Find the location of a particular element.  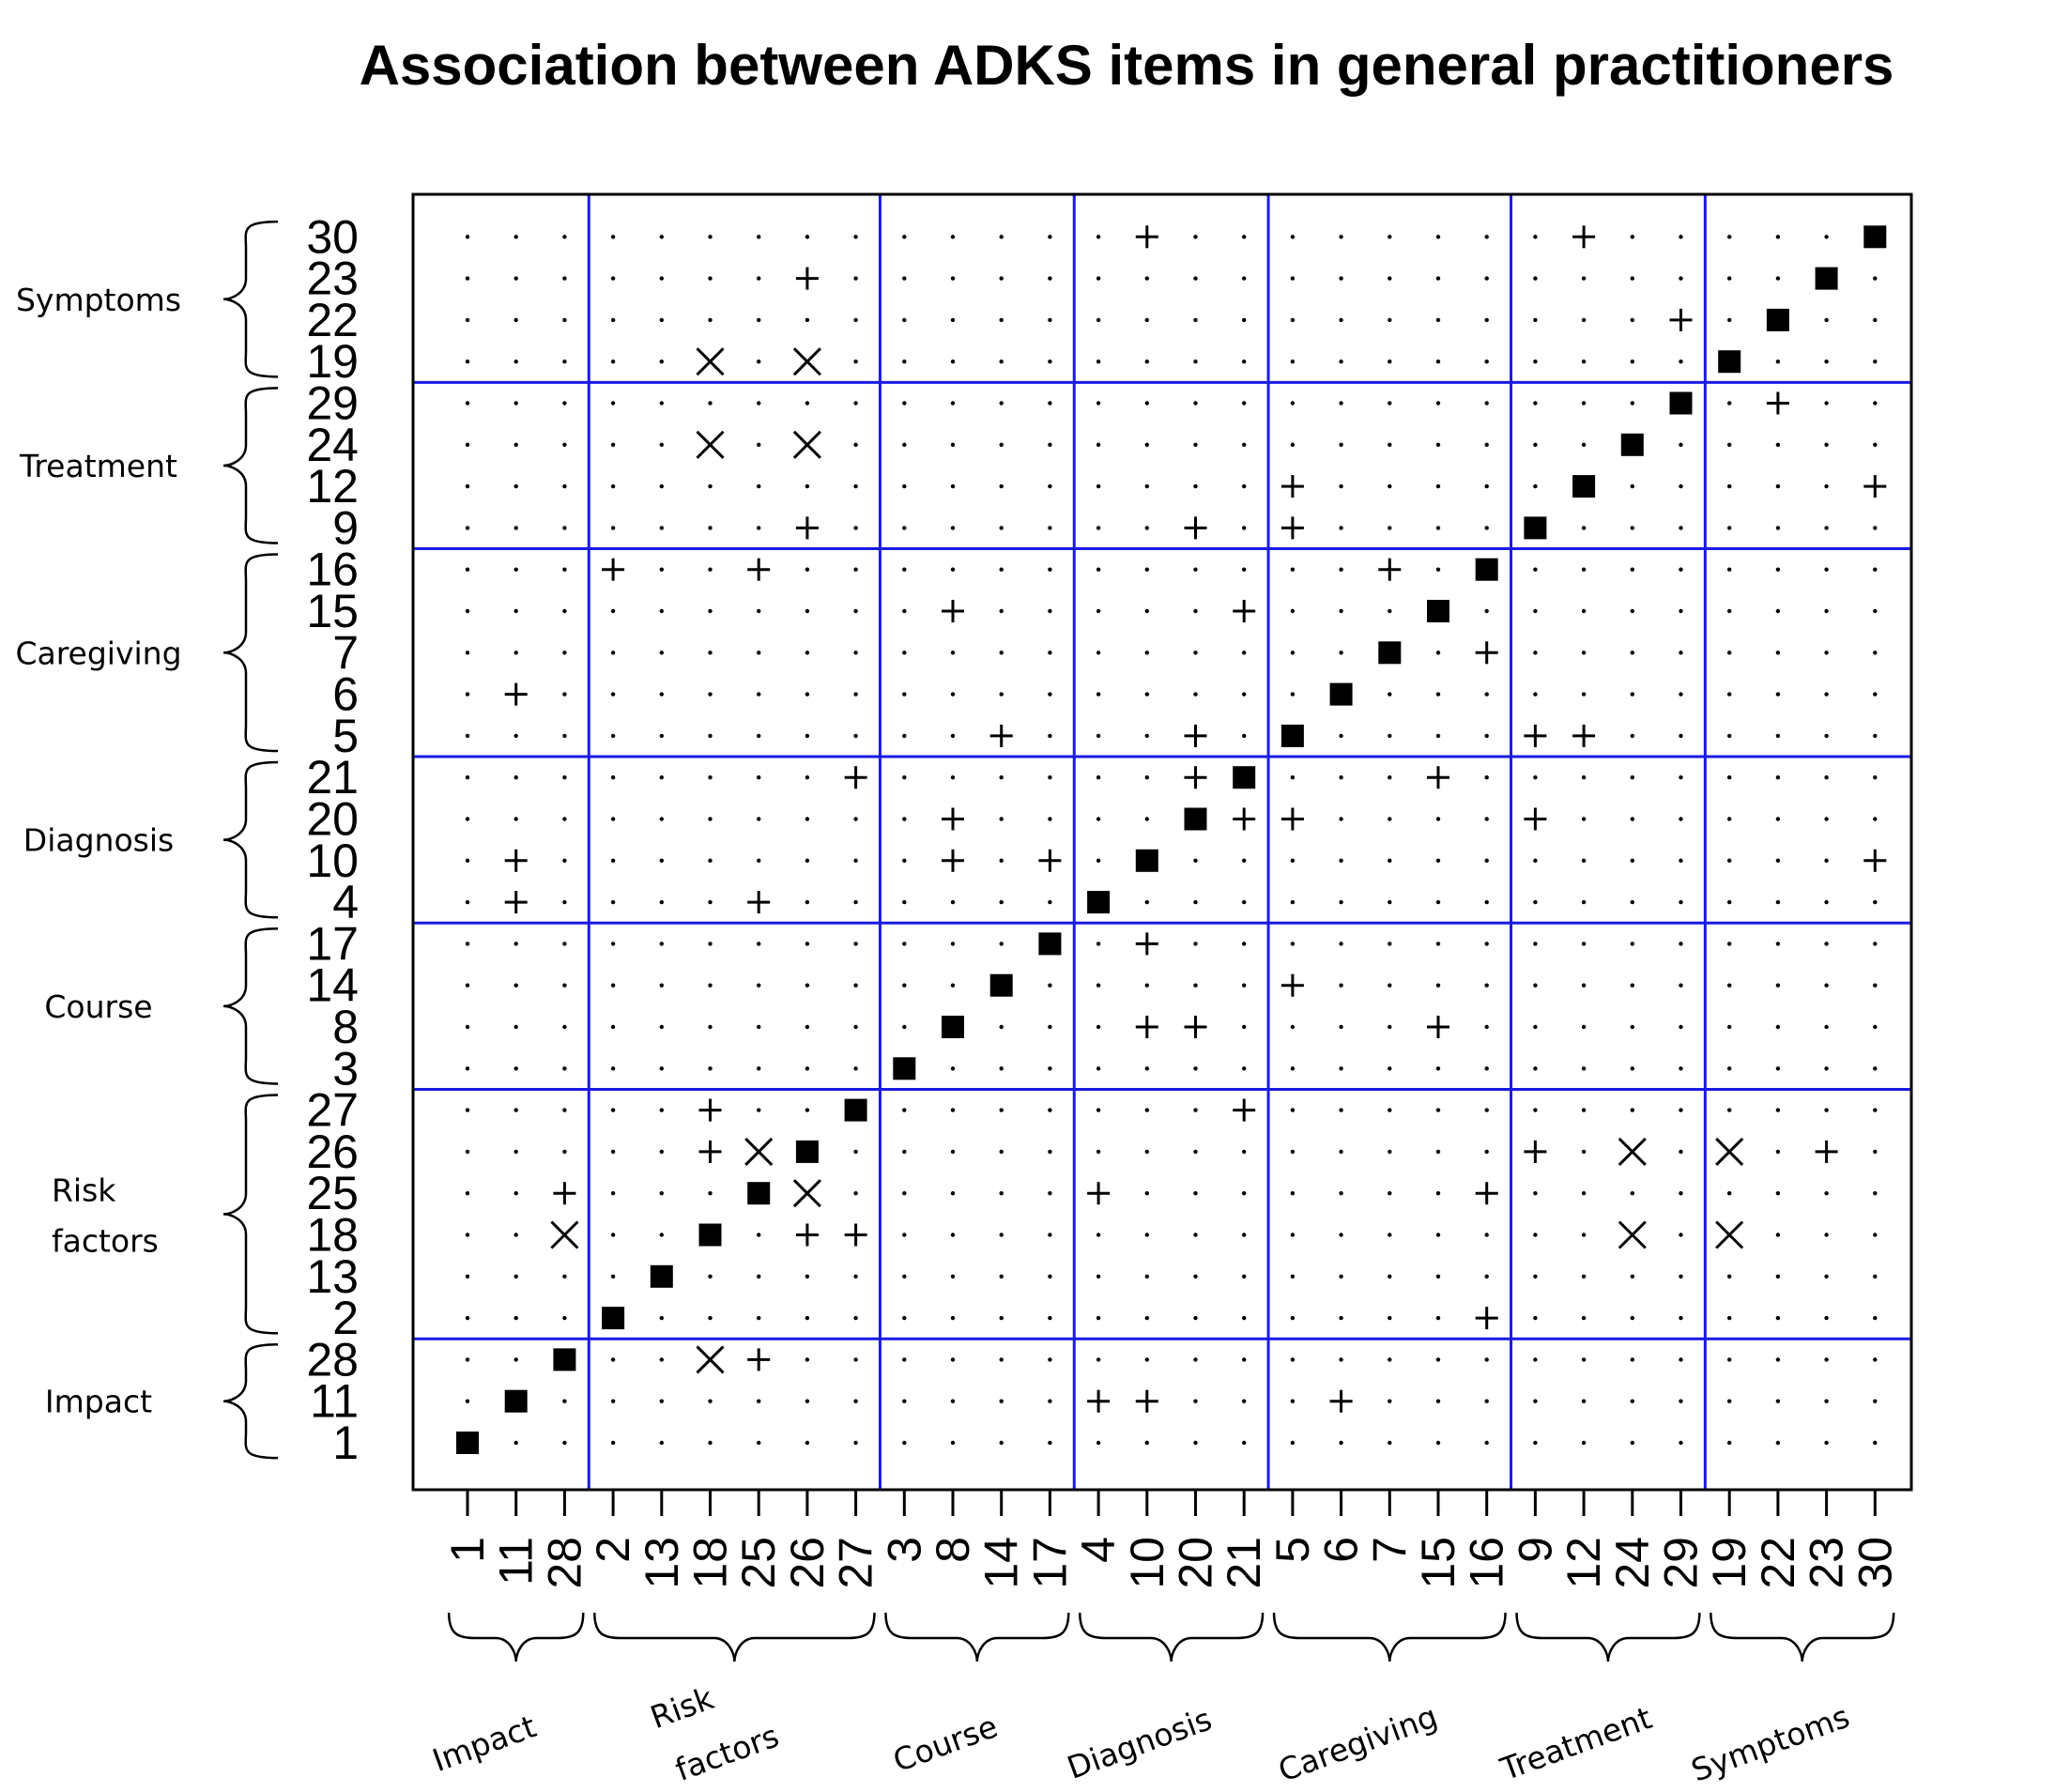

x-tick-label: 7 is located at coordinates (1390, 1550).